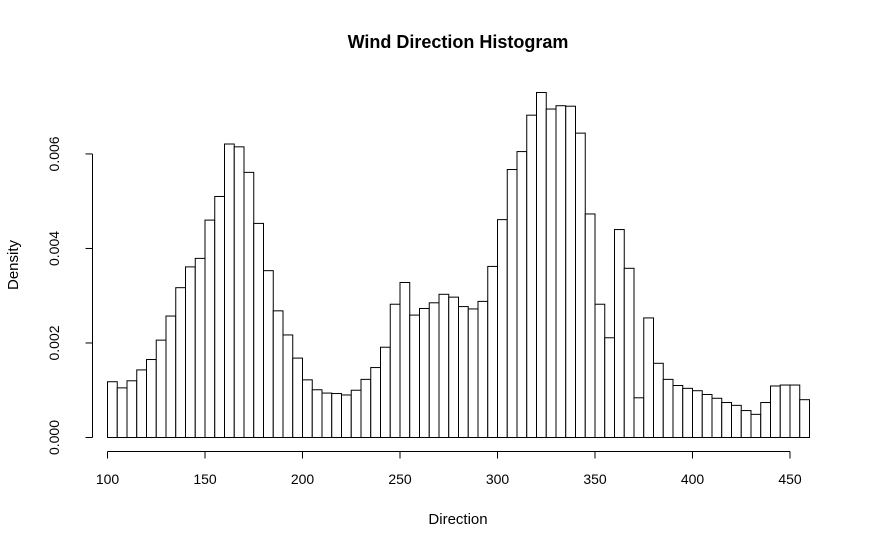 The image size is (878, 548). Describe the element at coordinates (54, 342) in the screenshot. I see `y-tick-label: 0.002` at that location.